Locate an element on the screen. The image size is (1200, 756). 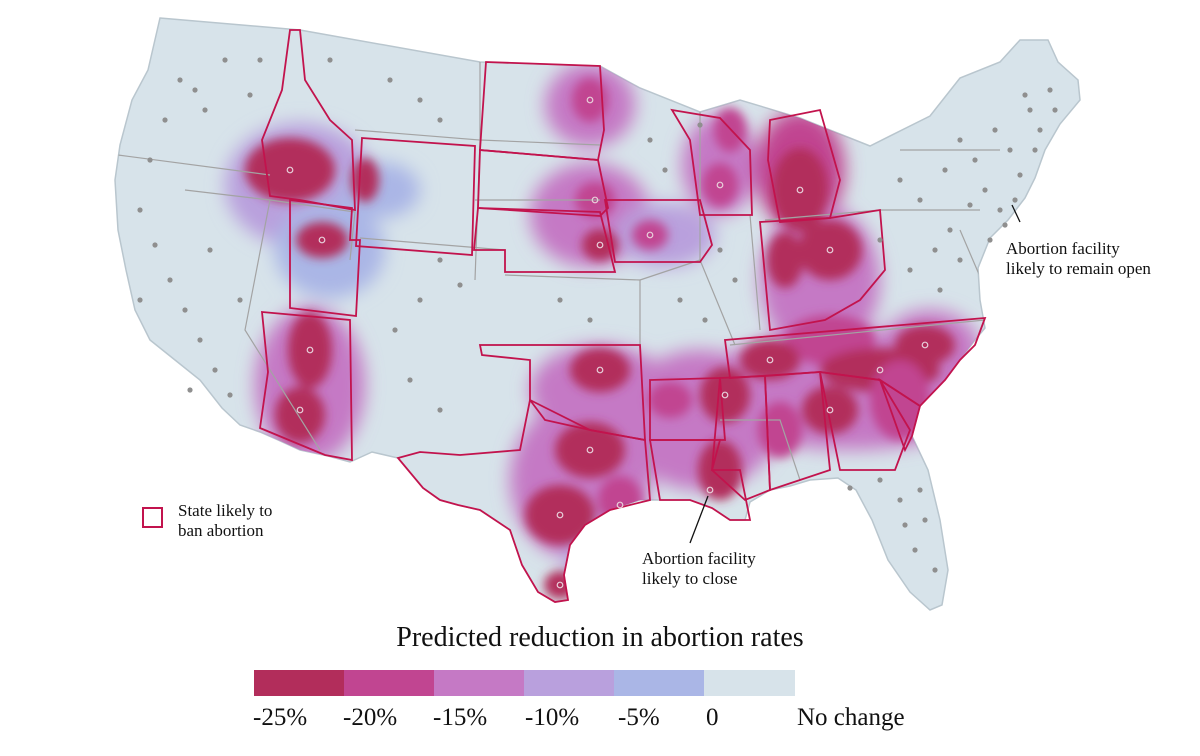
legend-tick-15: -15% is located at coordinates (460, 717).